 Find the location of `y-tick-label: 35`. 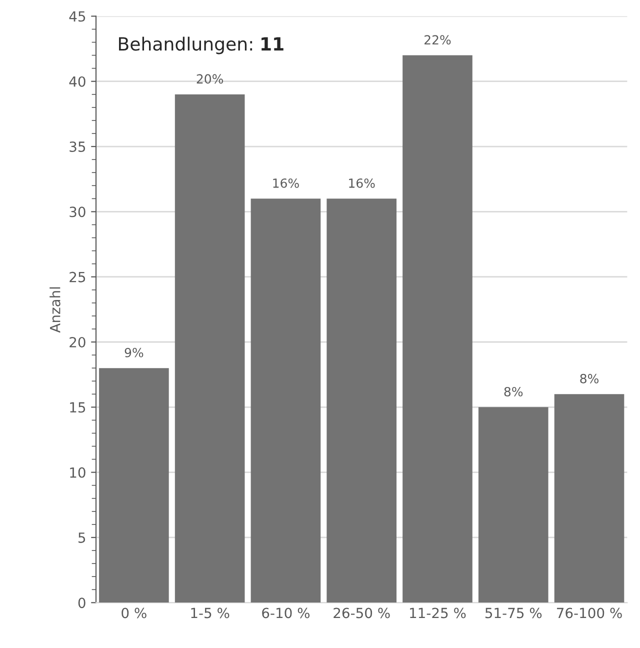

y-tick-label: 35 is located at coordinates (78, 146).